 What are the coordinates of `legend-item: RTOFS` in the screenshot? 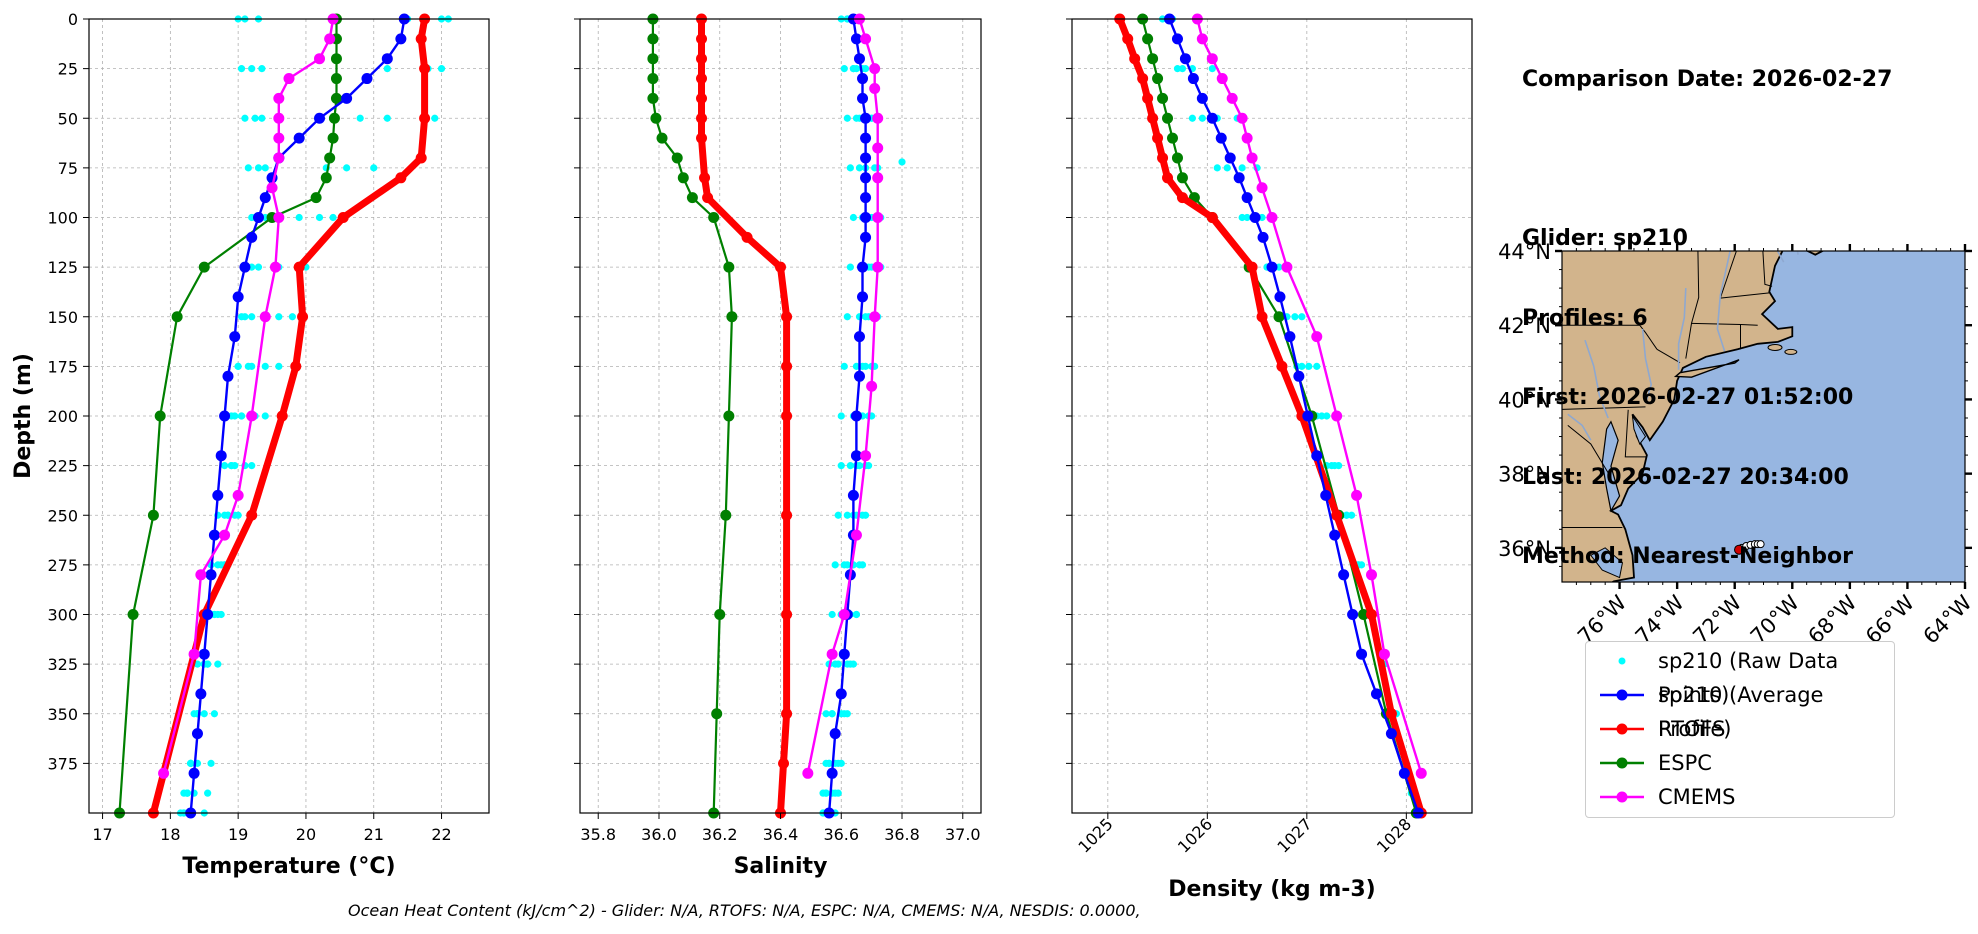 It's located at (1740, 729).